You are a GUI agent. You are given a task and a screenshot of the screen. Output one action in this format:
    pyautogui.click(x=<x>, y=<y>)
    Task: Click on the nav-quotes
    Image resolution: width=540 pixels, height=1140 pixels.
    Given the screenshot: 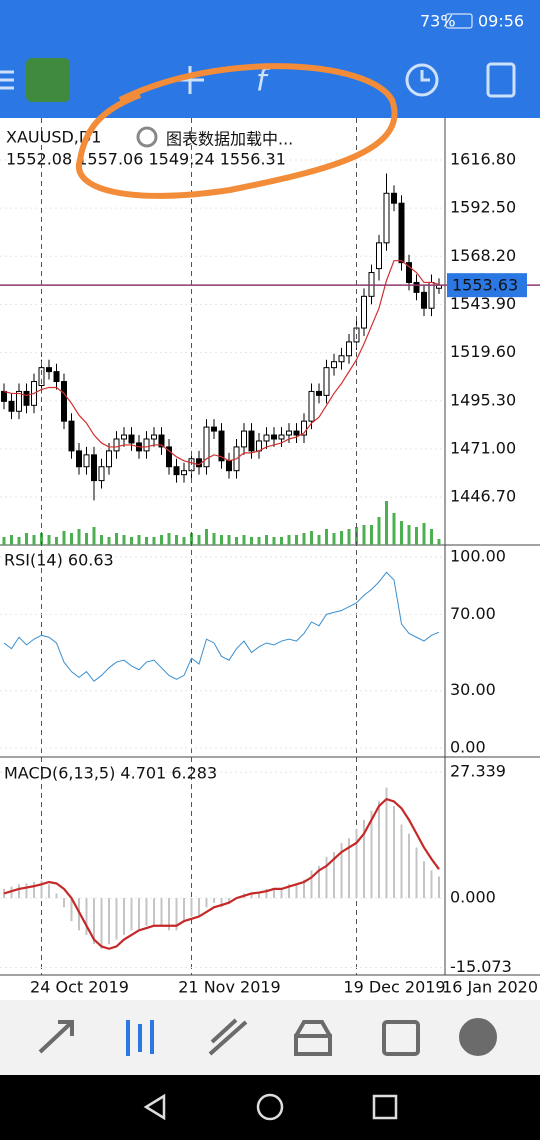 What is the action you would take?
    pyautogui.click(x=56, y=1037)
    